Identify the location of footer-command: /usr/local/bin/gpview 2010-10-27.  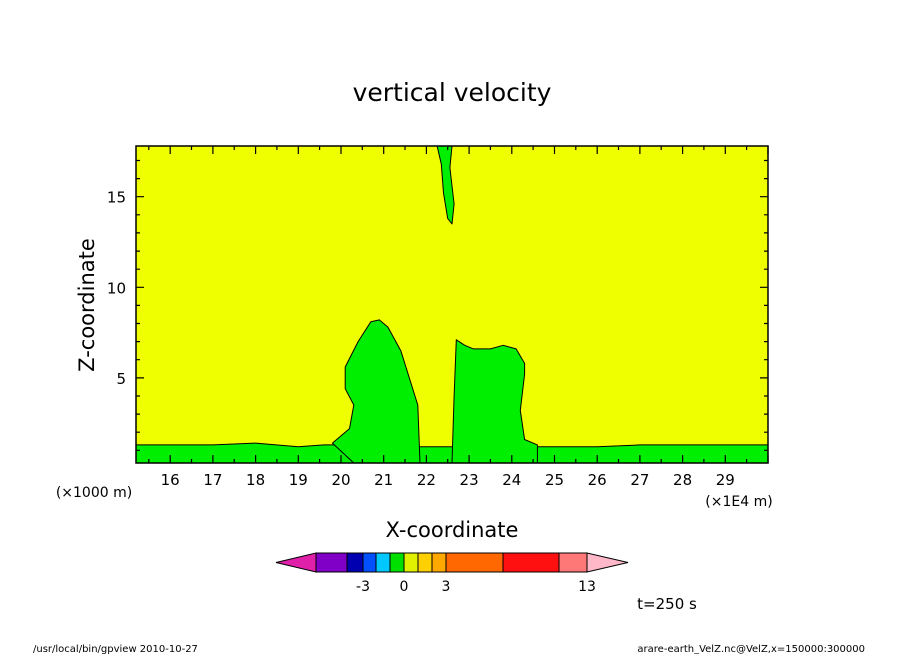
(115, 649).